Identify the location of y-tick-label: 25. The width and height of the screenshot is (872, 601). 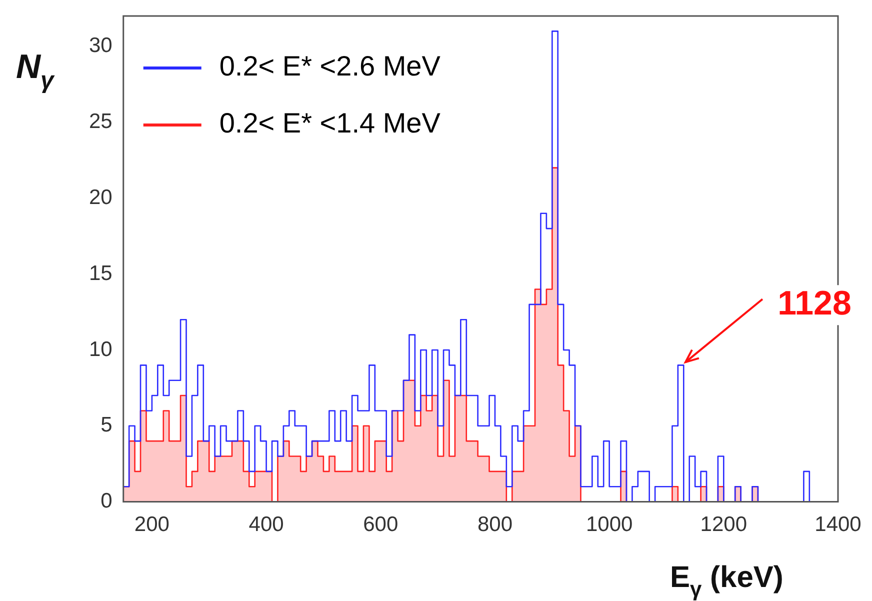
(100, 122).